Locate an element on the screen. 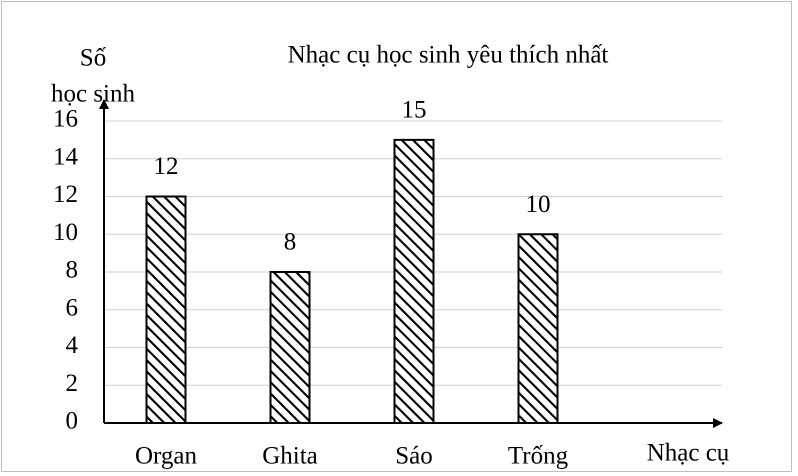 This screenshot has width=798, height=476. x-tick-label: Ghita is located at coordinates (290, 456).